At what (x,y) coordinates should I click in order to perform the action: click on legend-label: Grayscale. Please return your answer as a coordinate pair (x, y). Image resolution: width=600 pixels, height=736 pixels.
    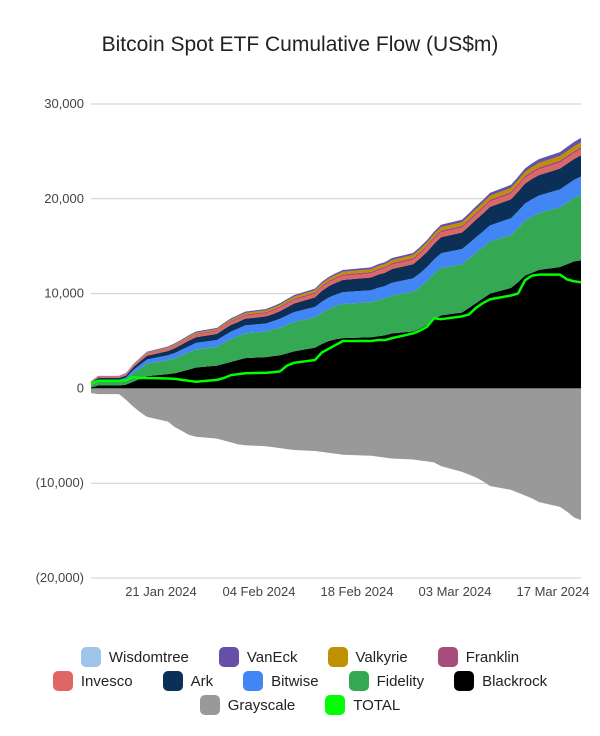
    Looking at the image, I should click on (261, 705).